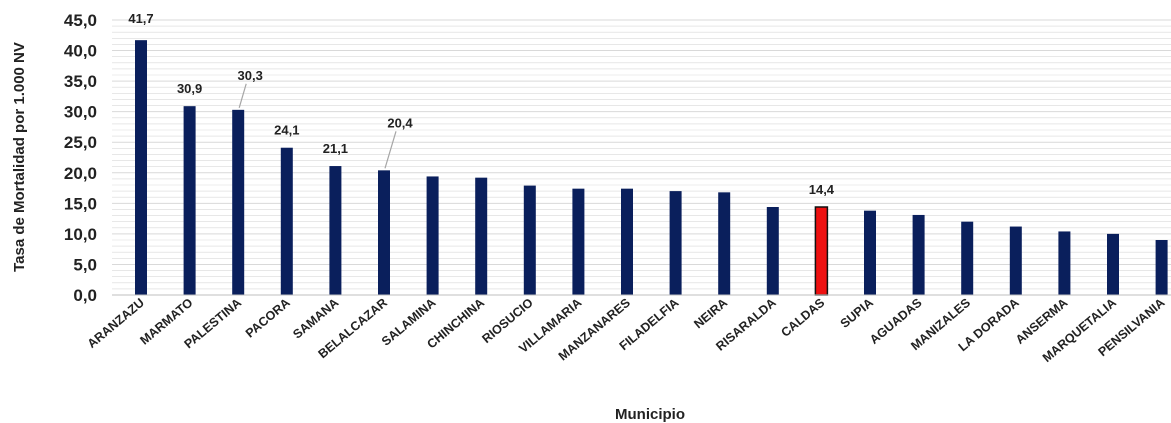 The width and height of the screenshot is (1171, 423). I want to click on y-axis-ticks: 0,0 5,0 10,0 15,0 20,0 25,0 30,0 35,0 40,0 45,0, so click(80, 158).